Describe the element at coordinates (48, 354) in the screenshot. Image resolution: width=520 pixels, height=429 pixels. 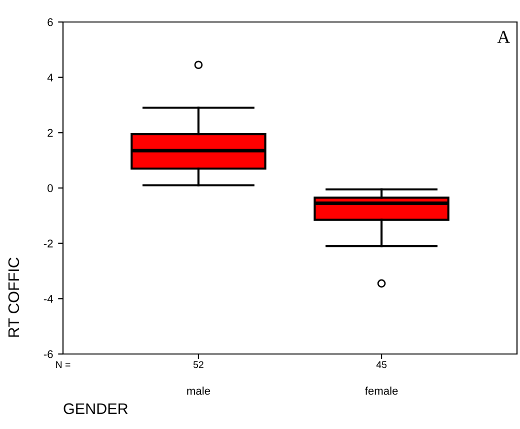
I see `y-tick-label: -6` at that location.